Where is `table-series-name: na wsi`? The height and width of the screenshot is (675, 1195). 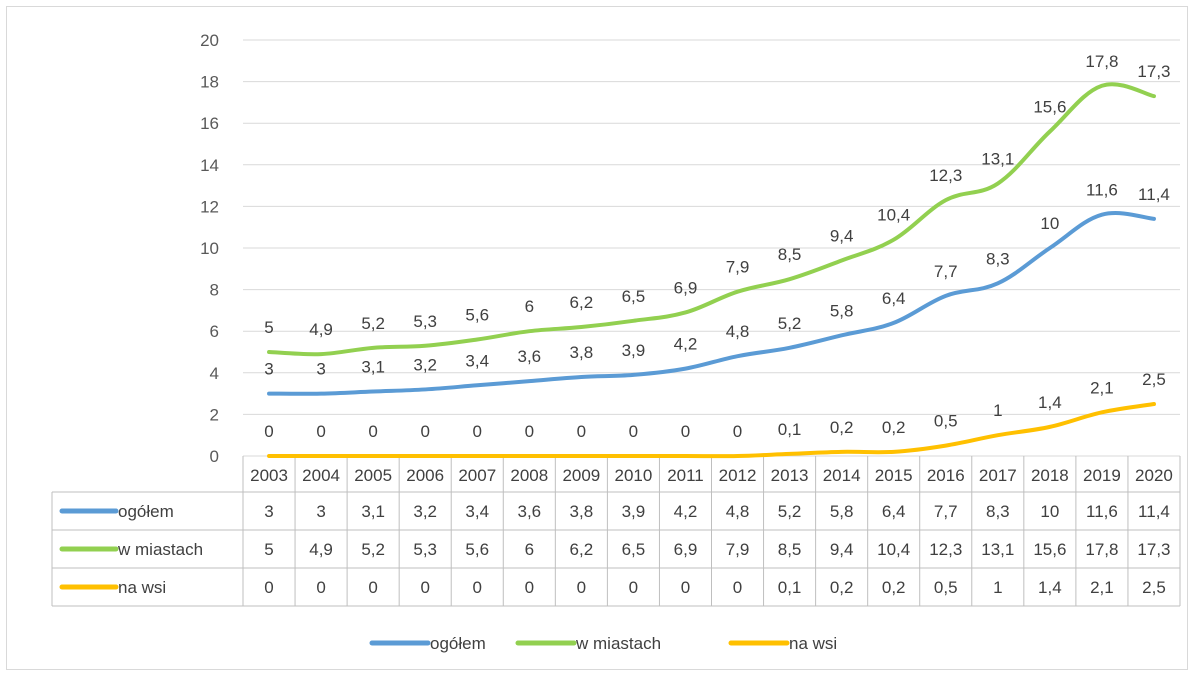
table-series-name: na wsi is located at coordinates (142, 587).